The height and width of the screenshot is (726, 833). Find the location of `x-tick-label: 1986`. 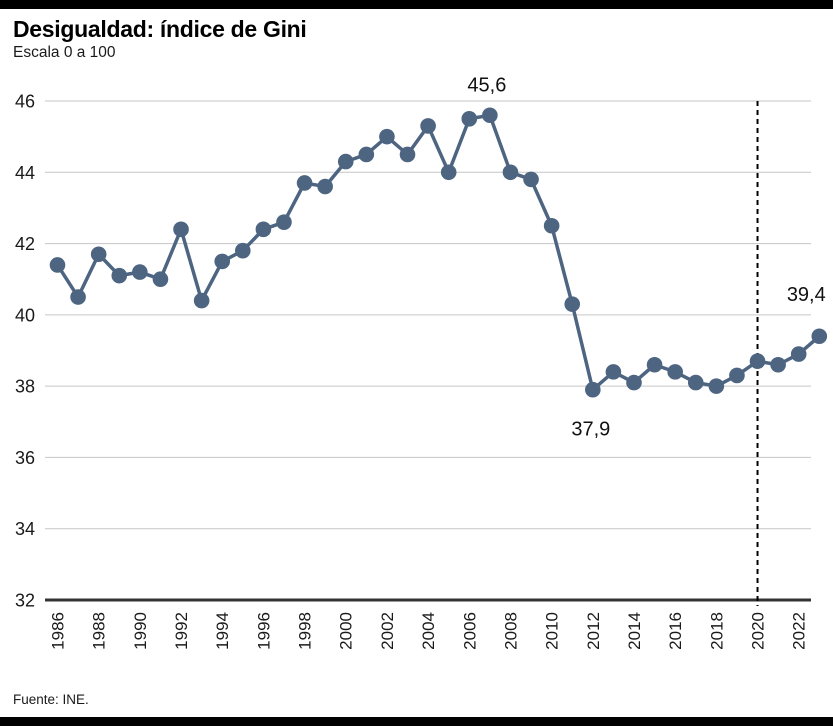

x-tick-label: 1986 is located at coordinates (58, 631).